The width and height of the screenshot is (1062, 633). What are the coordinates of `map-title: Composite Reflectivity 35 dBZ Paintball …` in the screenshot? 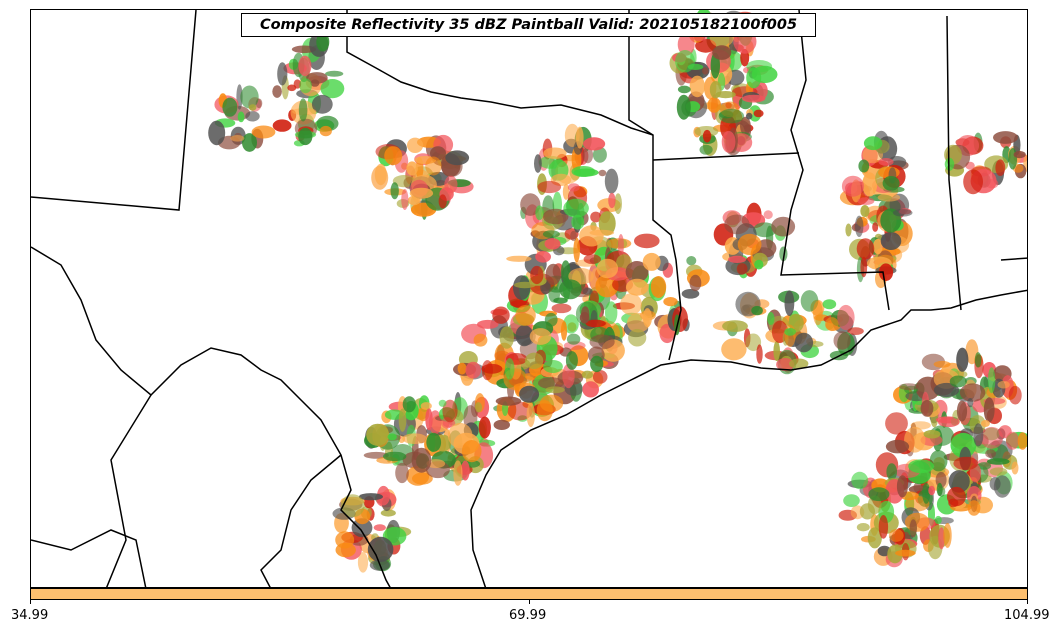 It's located at (528, 25).